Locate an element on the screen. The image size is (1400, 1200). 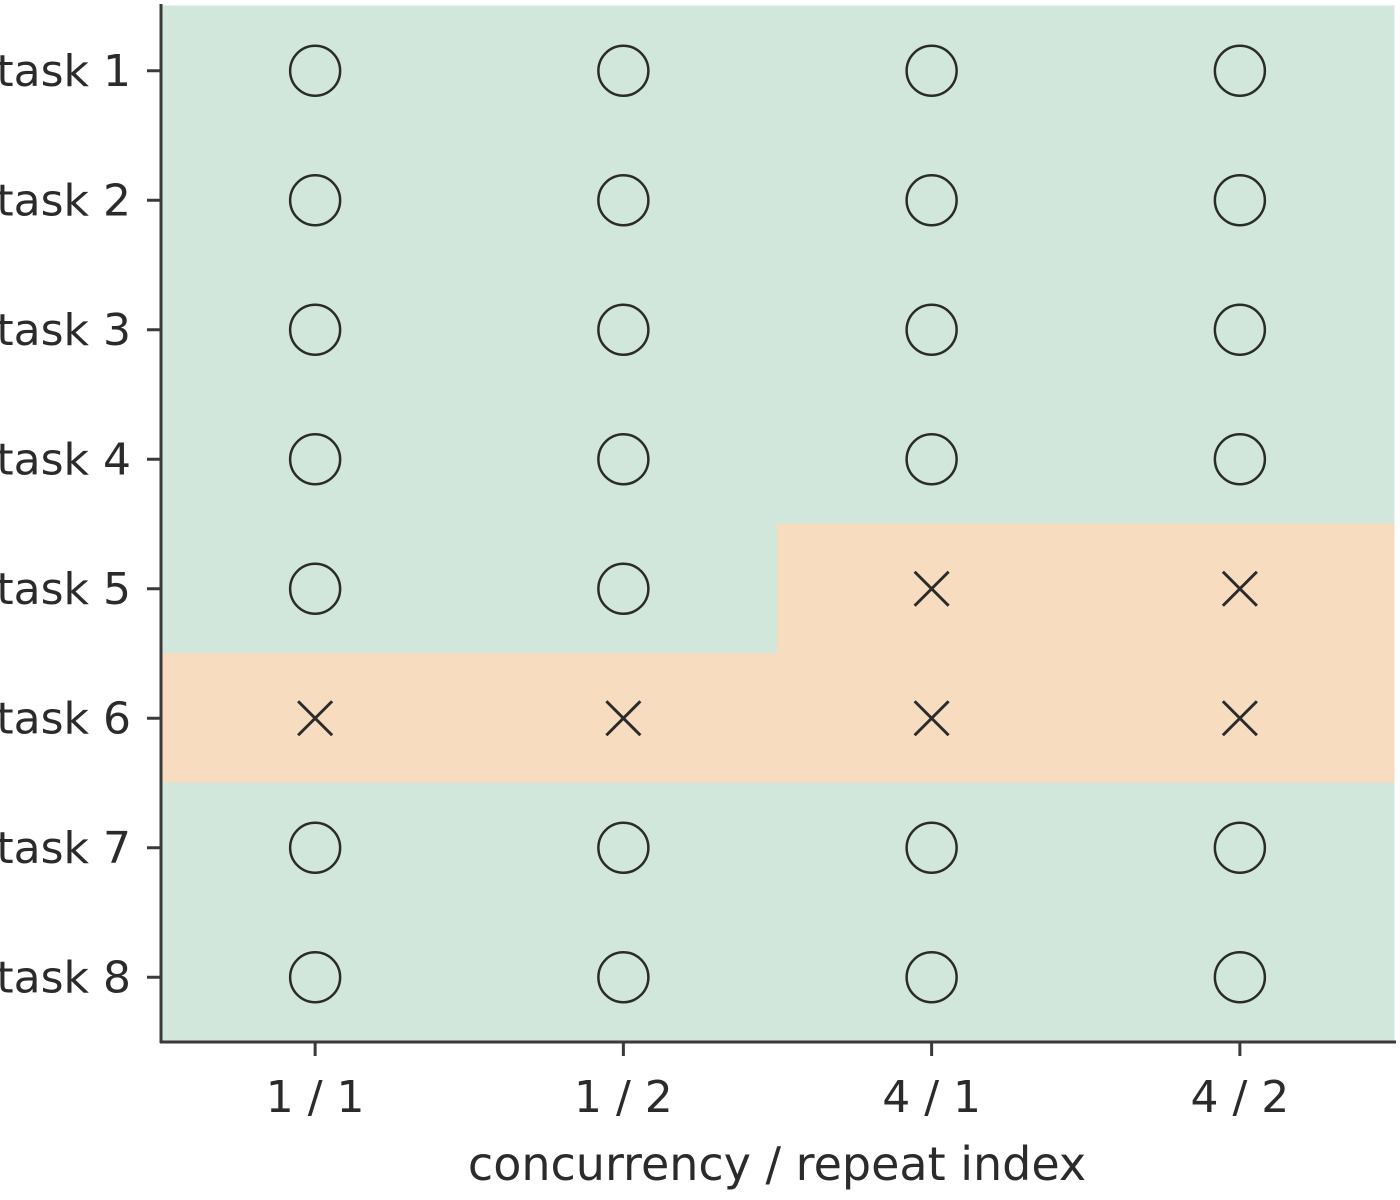
x-tick-label: 1 / 2 is located at coordinates (623, 1097).